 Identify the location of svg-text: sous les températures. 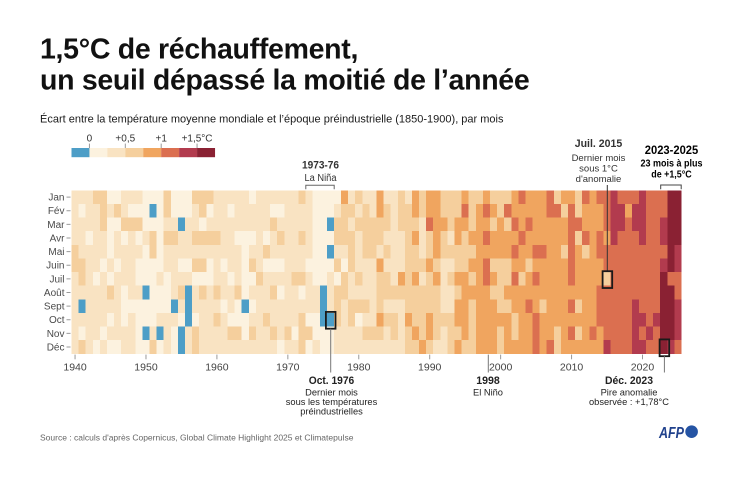
(332, 402).